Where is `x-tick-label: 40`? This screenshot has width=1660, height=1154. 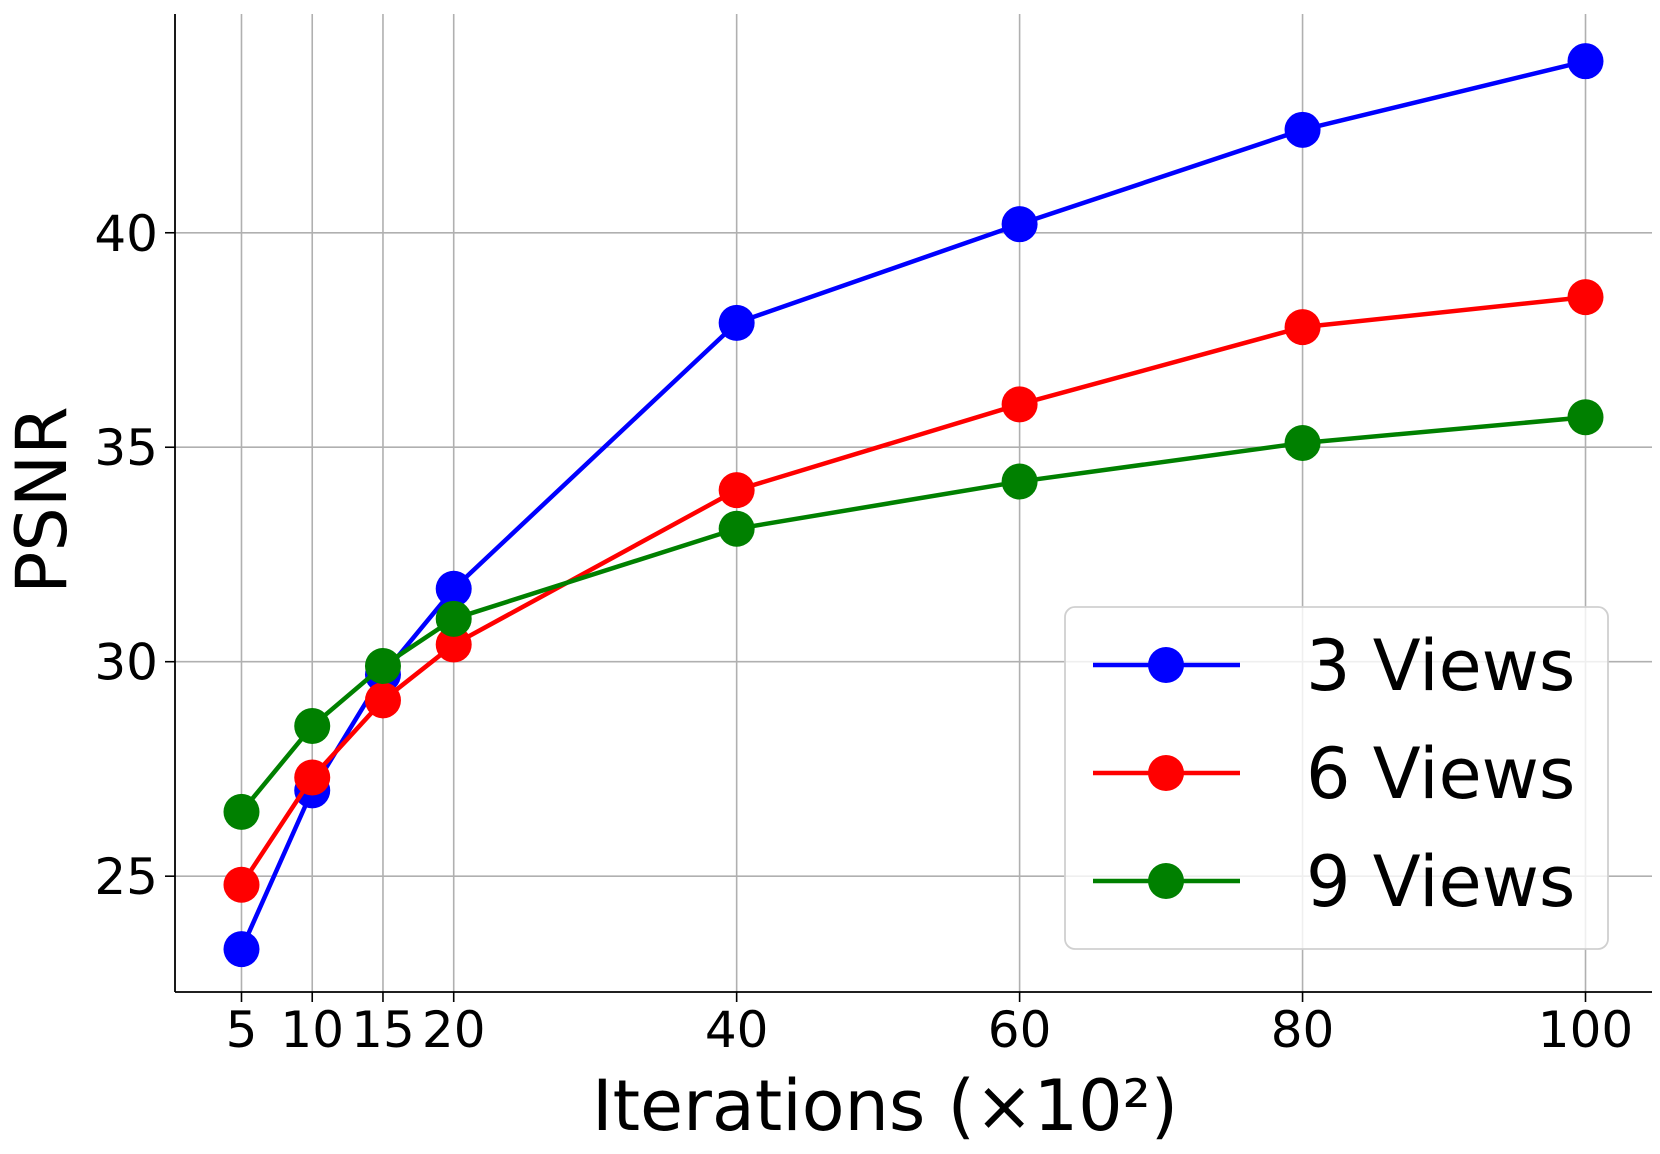 x-tick-label: 40 is located at coordinates (737, 1030).